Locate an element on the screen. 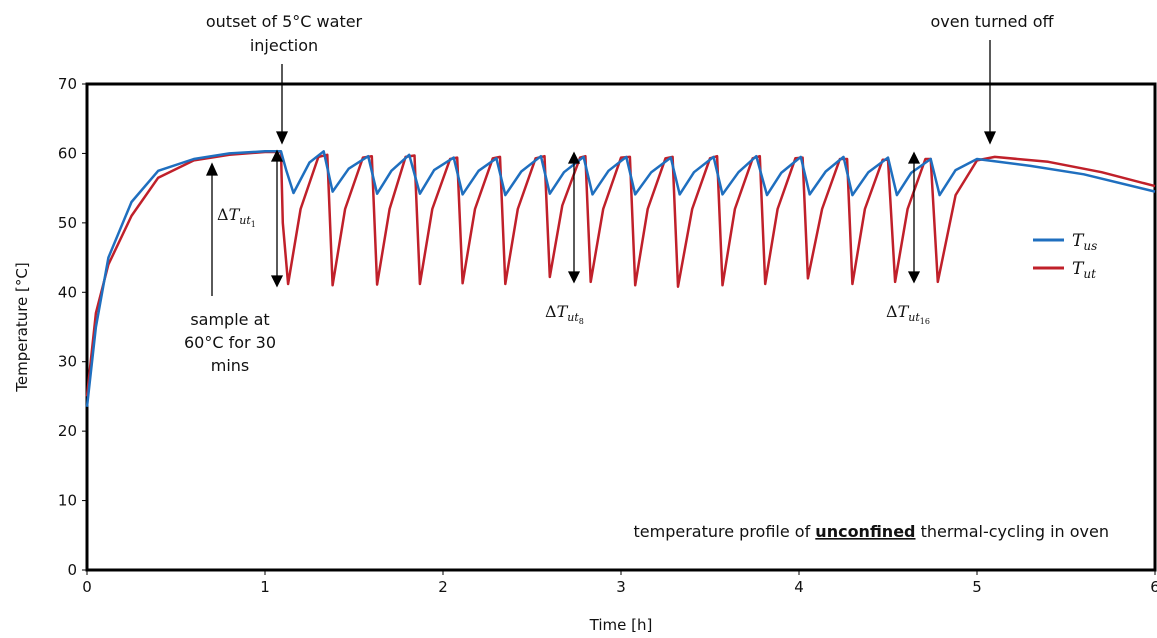  delta-1-label: ΔTut1 is located at coordinates (236, 217).